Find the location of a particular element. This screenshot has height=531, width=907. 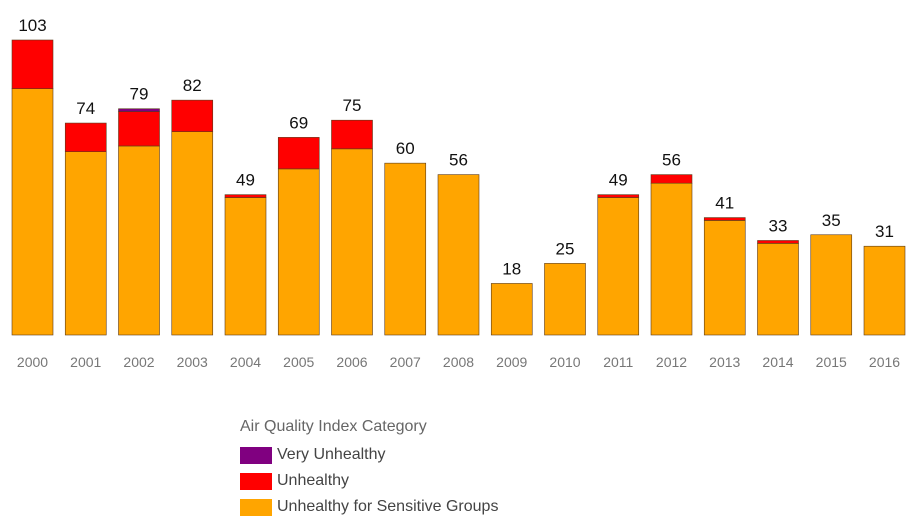

total-label-2010: 25 is located at coordinates (565, 248).